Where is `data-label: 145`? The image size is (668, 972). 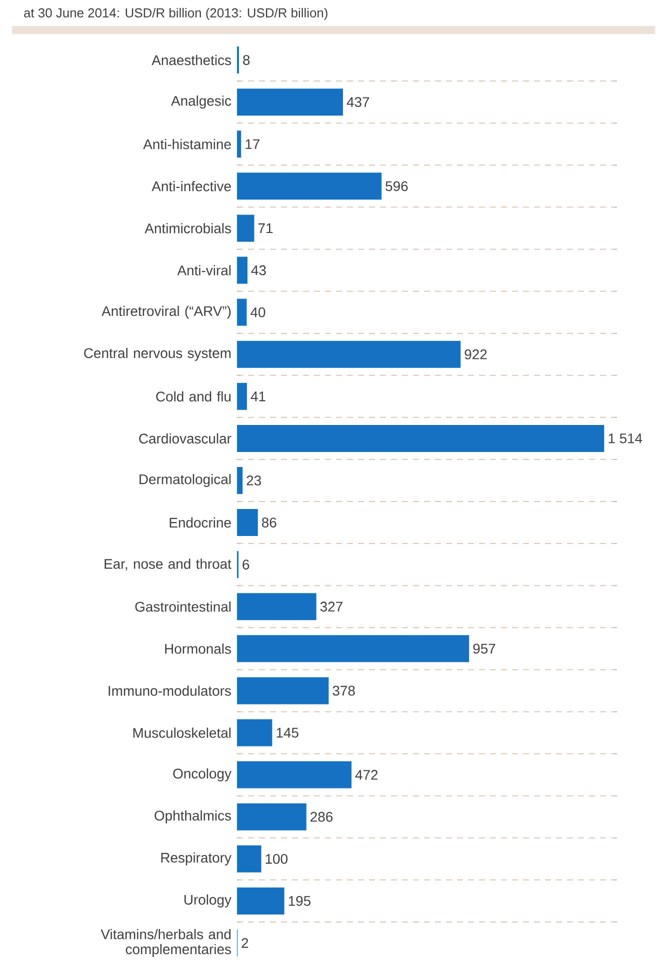
data-label: 145 is located at coordinates (287, 733).